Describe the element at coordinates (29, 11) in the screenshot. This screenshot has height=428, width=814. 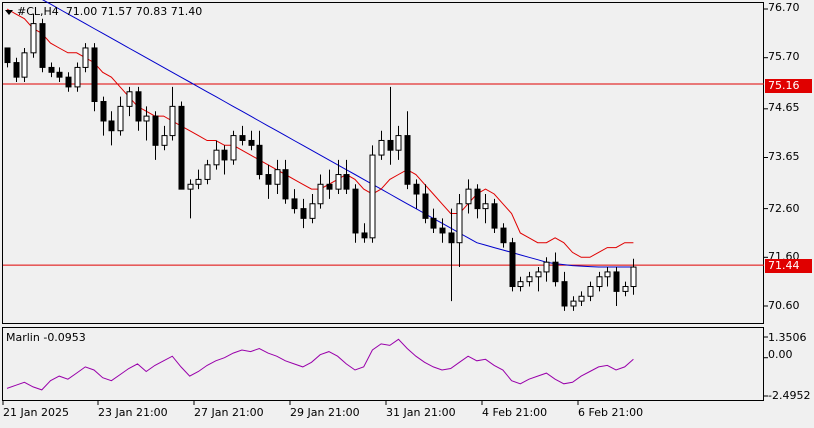
I see `symbol-label: #CL` at that location.